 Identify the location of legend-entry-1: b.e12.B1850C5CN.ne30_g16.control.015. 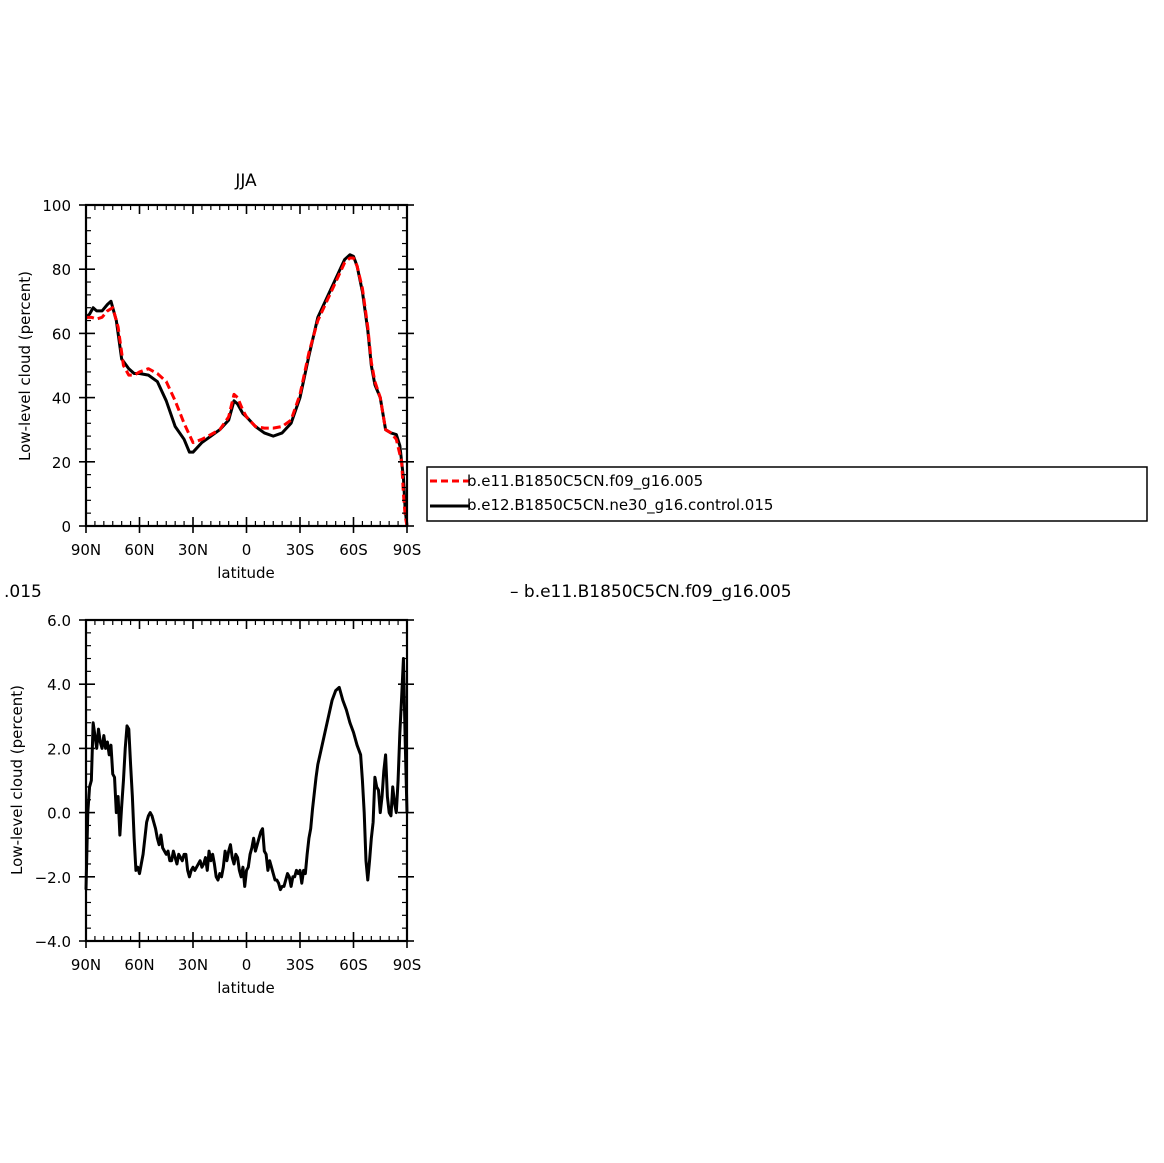
(620, 505).